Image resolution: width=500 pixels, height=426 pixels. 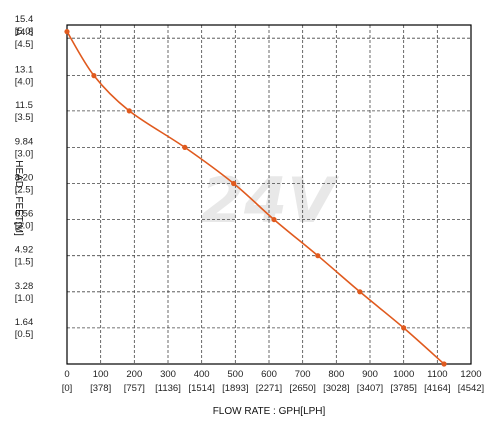 I want to click on x-tick-sublabel: [3407], so click(x=370, y=388).